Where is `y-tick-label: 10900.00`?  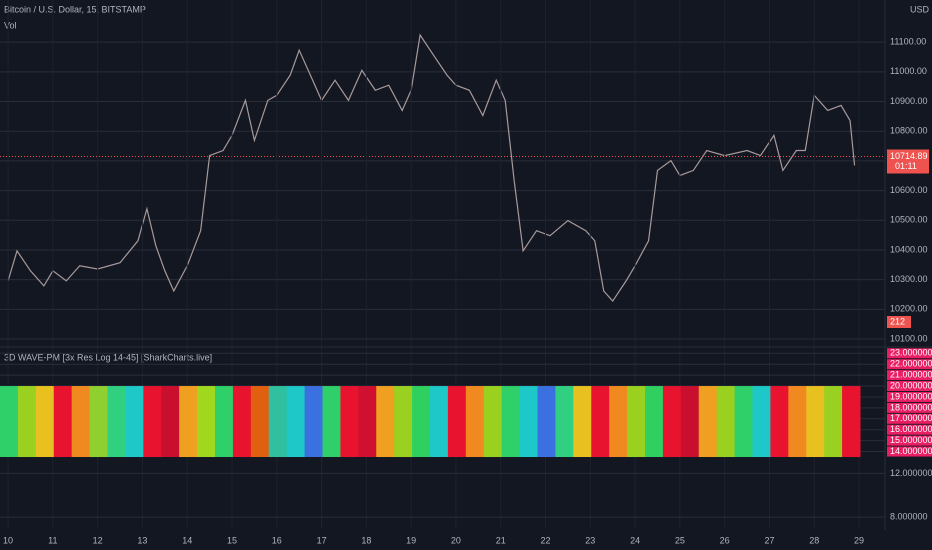 y-tick-label: 10900.00 is located at coordinates (909, 101).